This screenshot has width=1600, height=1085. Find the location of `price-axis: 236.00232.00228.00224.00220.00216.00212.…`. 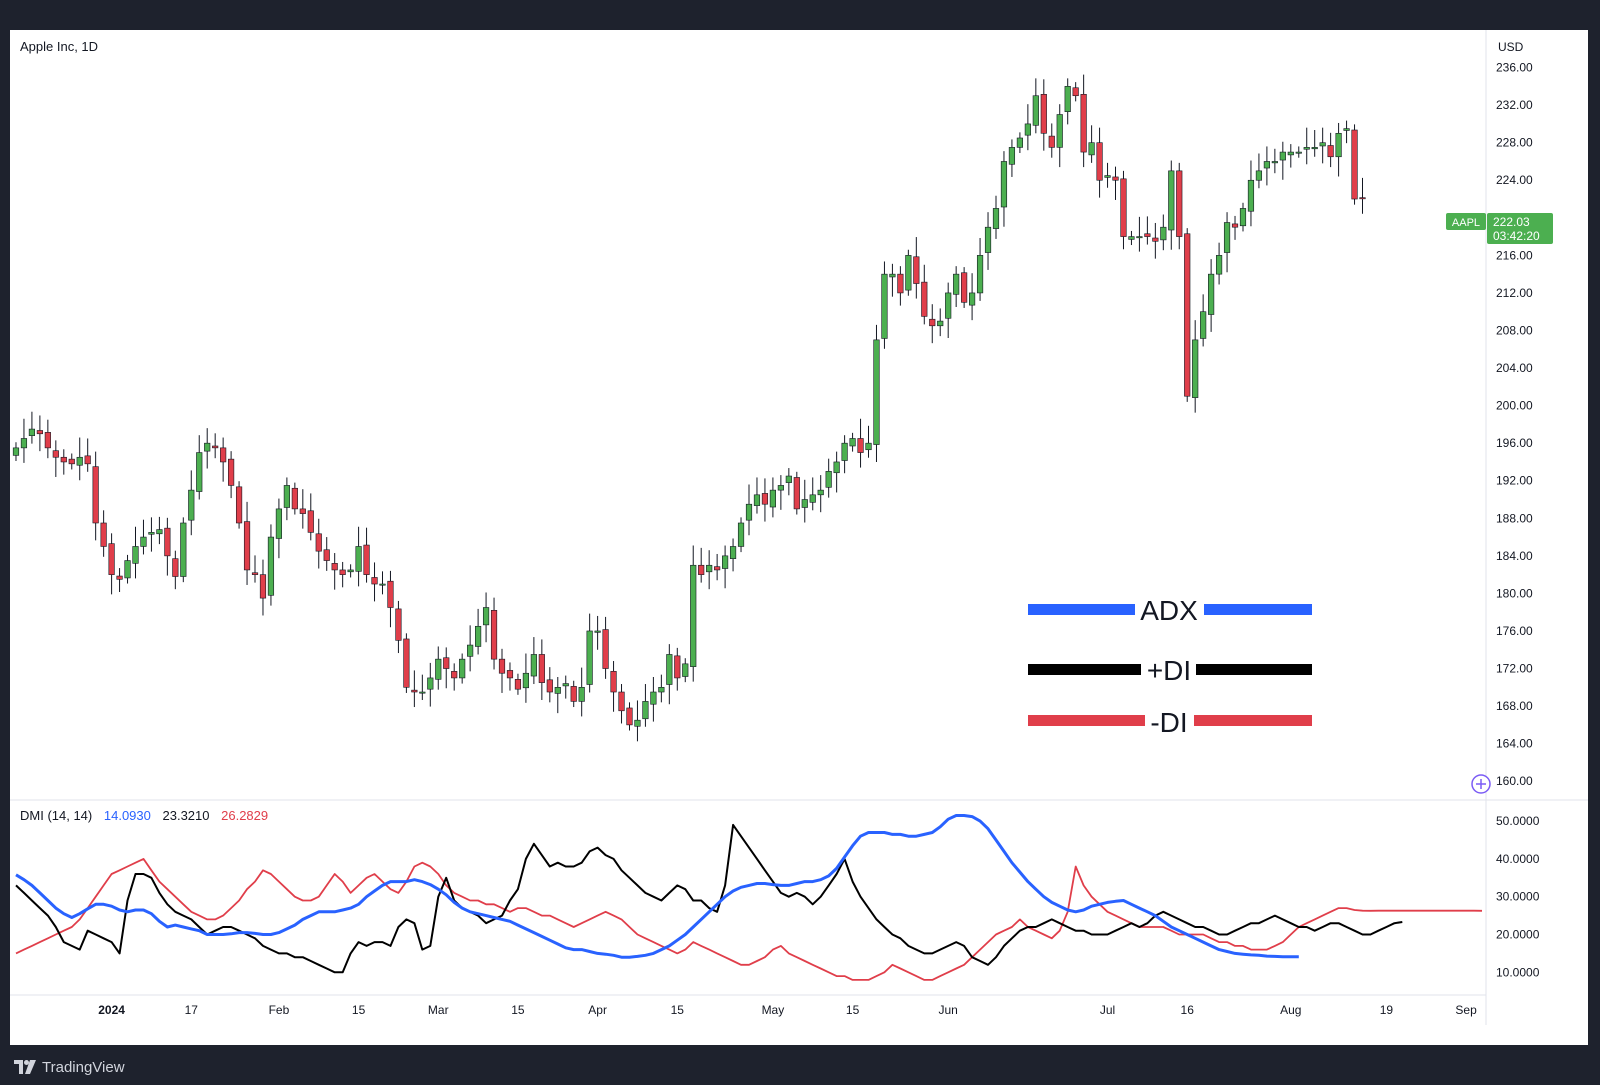

price-axis: 236.00232.00228.00224.00220.00216.00212.… is located at coordinates (1514, 425).